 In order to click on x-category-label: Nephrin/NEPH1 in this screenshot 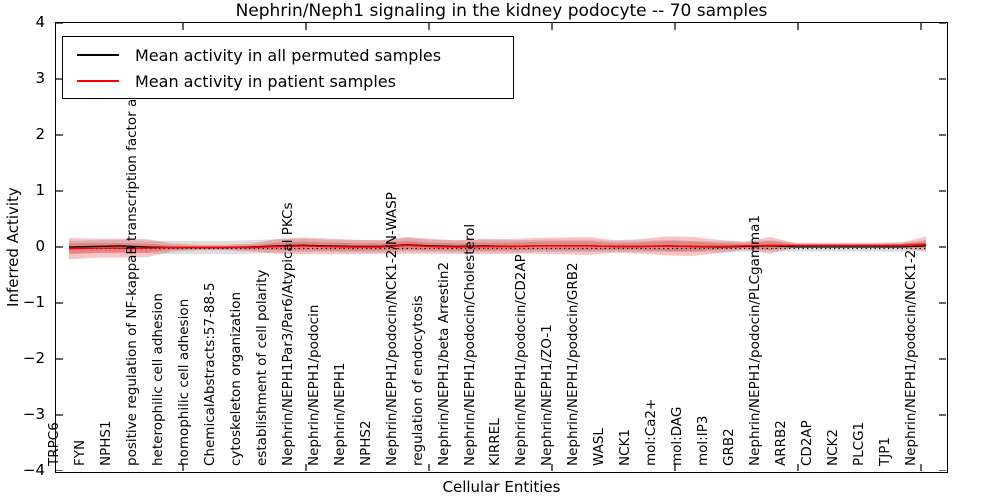, I will do `click(339, 414)`.